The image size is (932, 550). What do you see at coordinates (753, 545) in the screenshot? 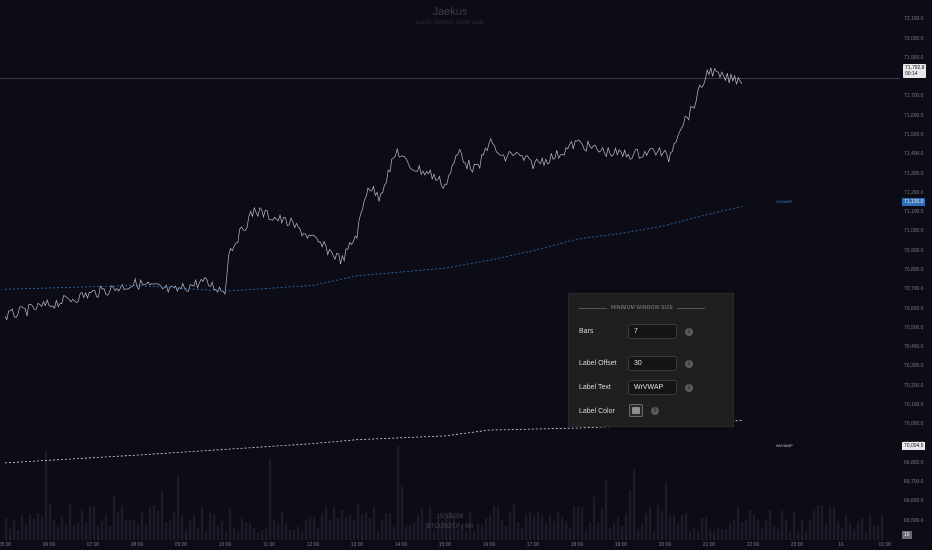
I see `time-tick-label: 22:00` at bounding box center [753, 545].